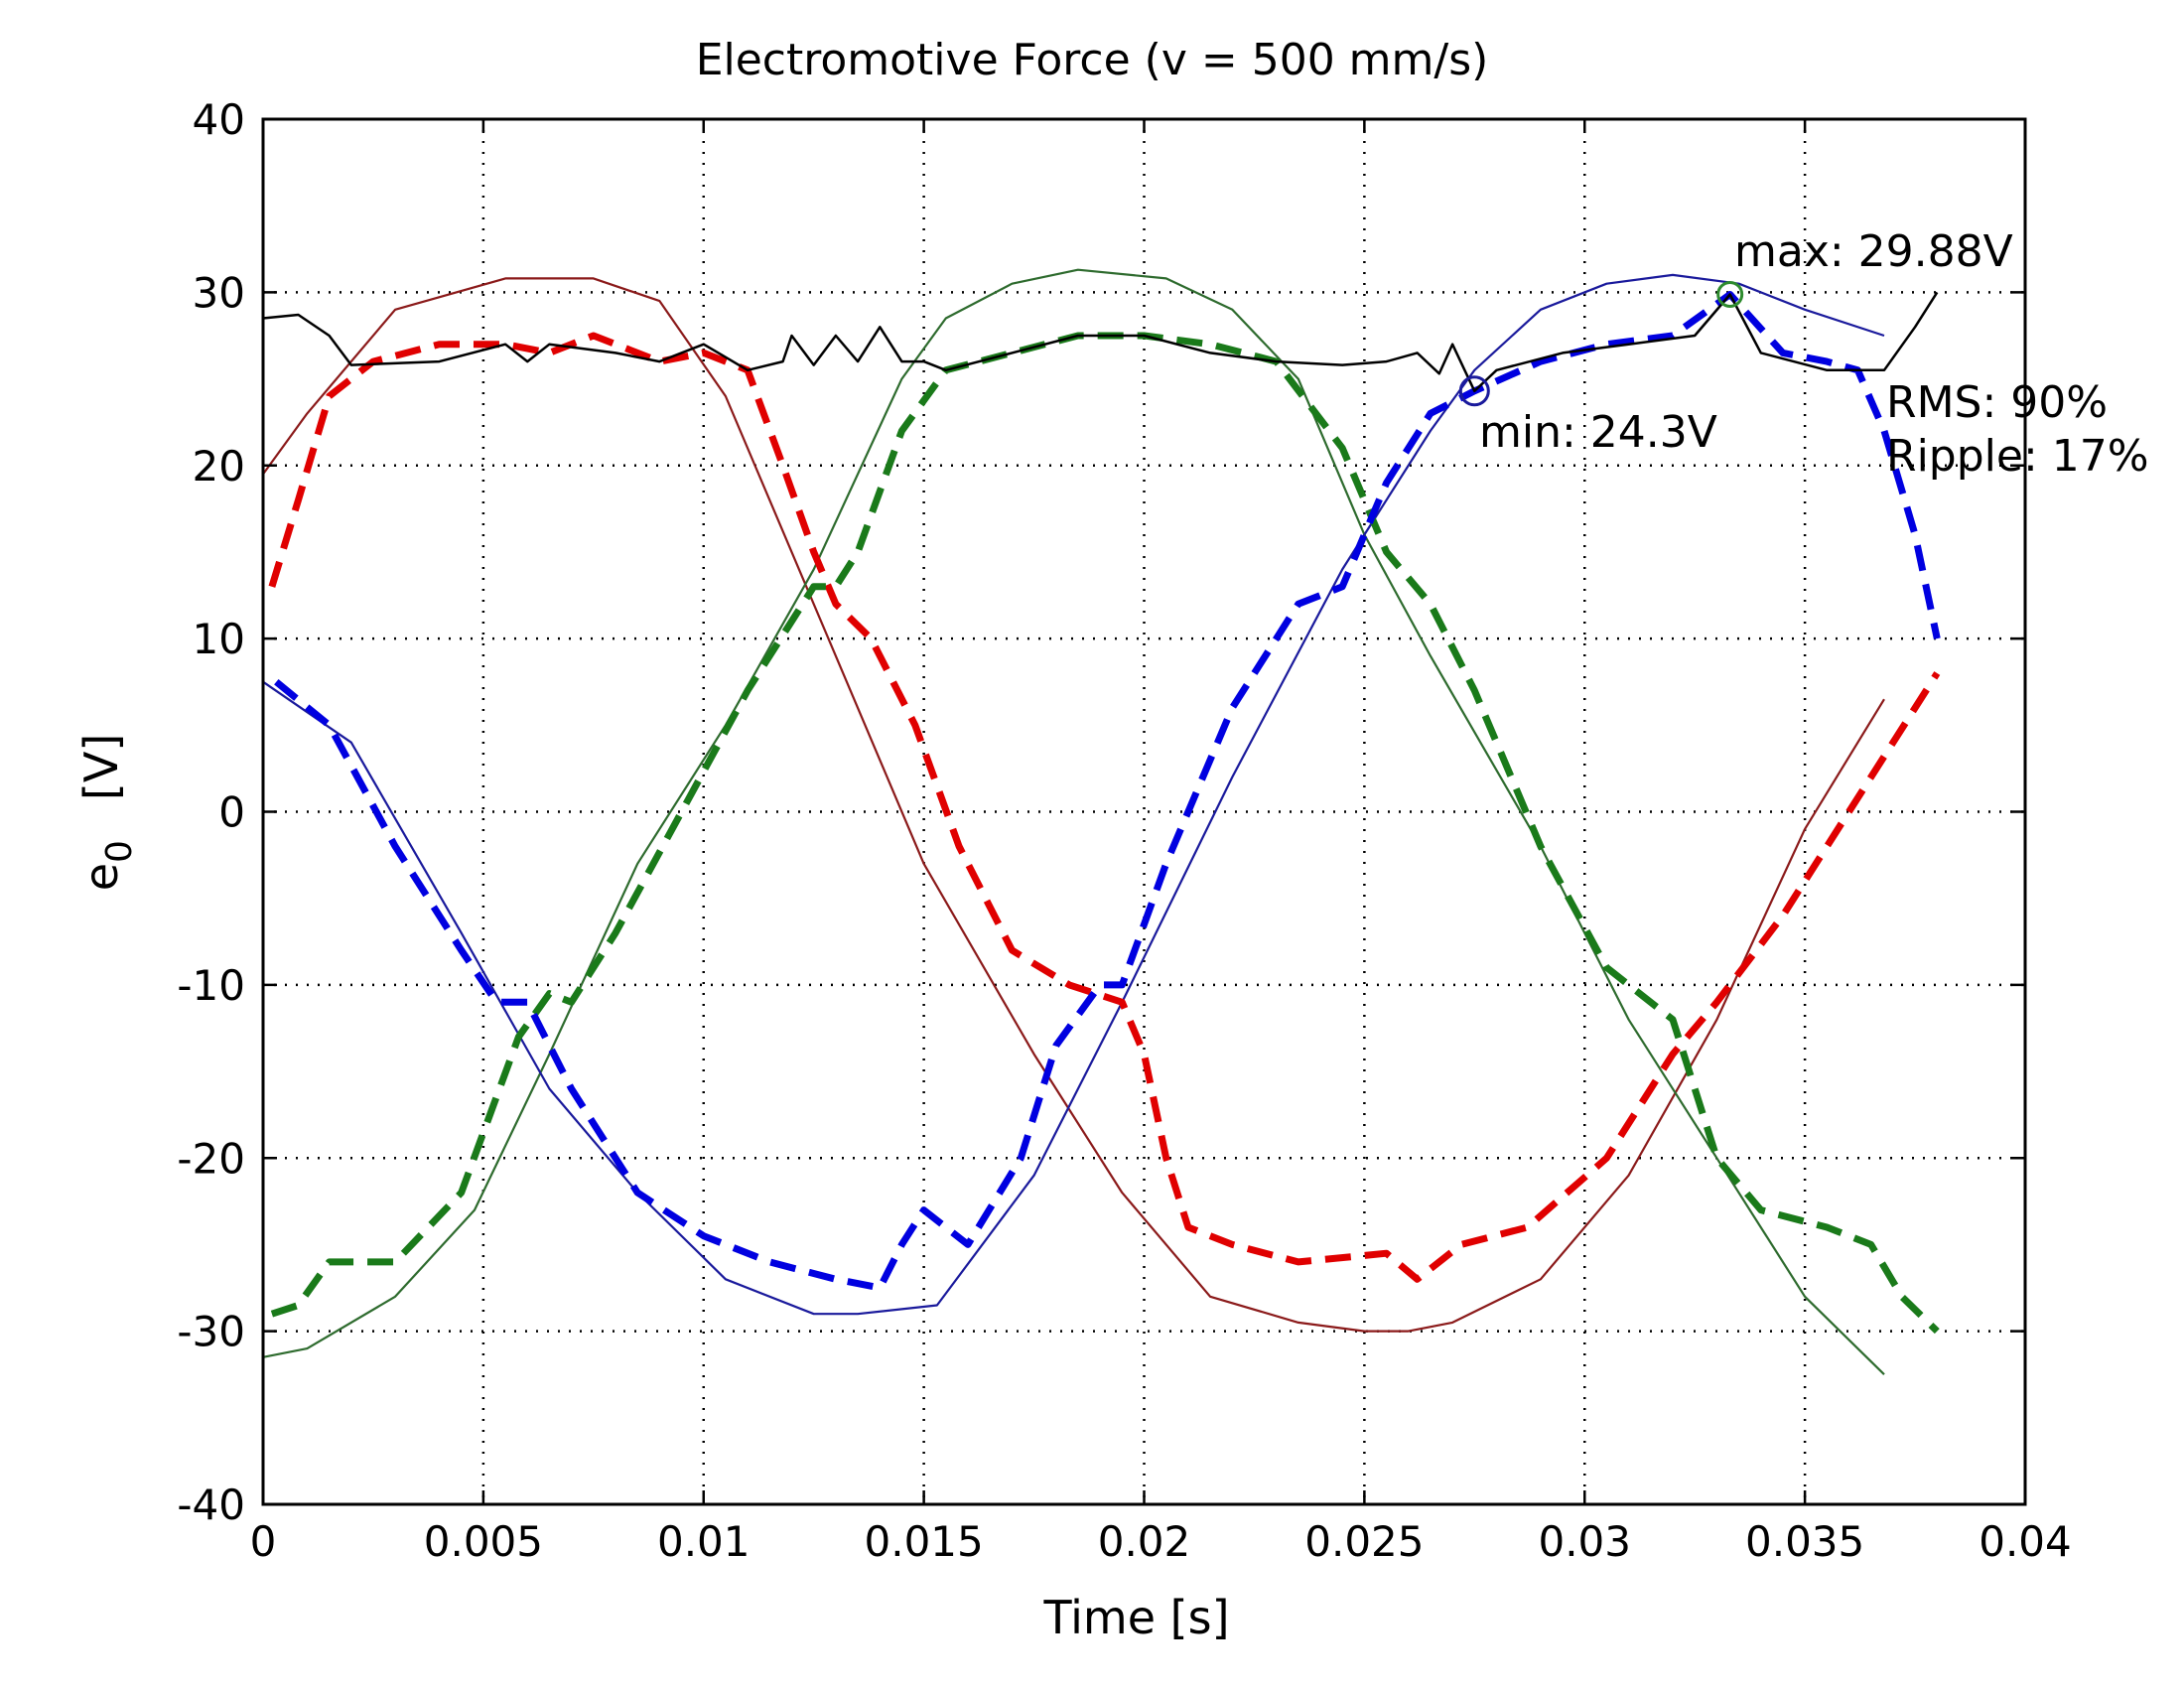  I want to click on x-tick-label: 0.01, so click(704, 1541).